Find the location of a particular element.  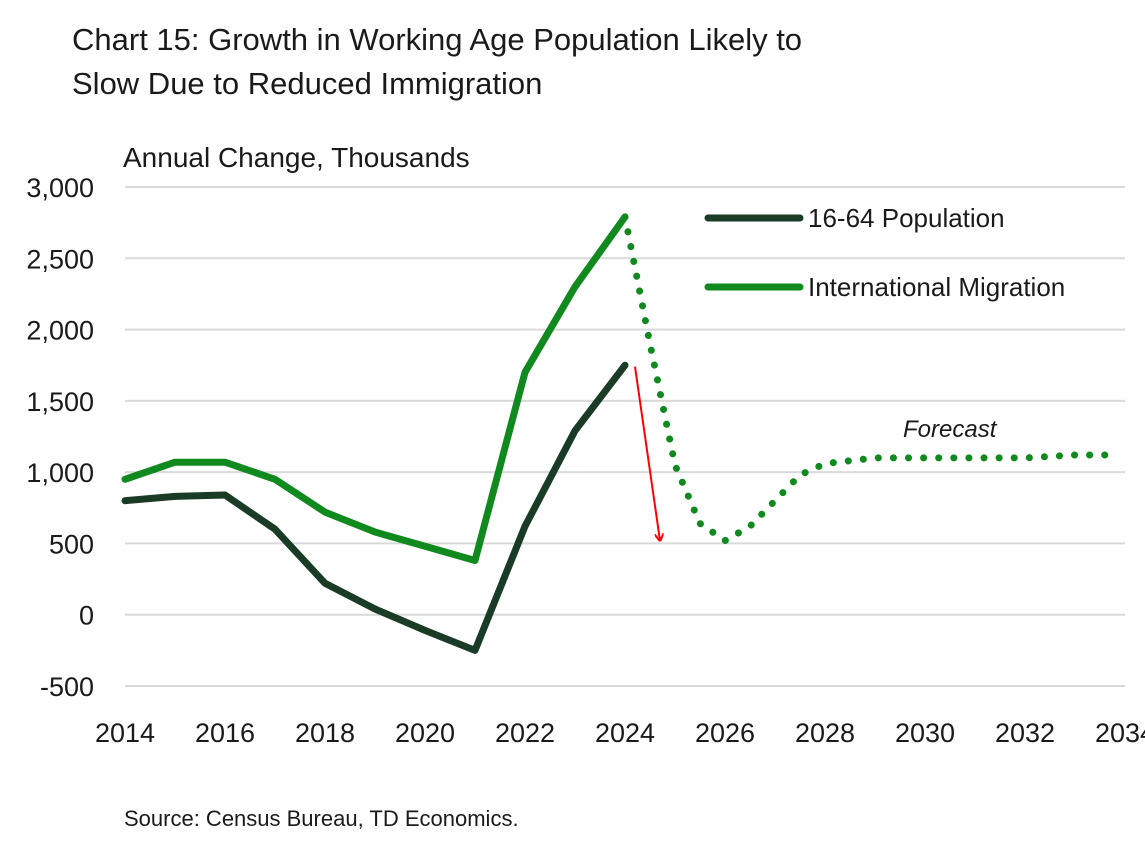

y-tick-label: 1,500 is located at coordinates (60, 402).